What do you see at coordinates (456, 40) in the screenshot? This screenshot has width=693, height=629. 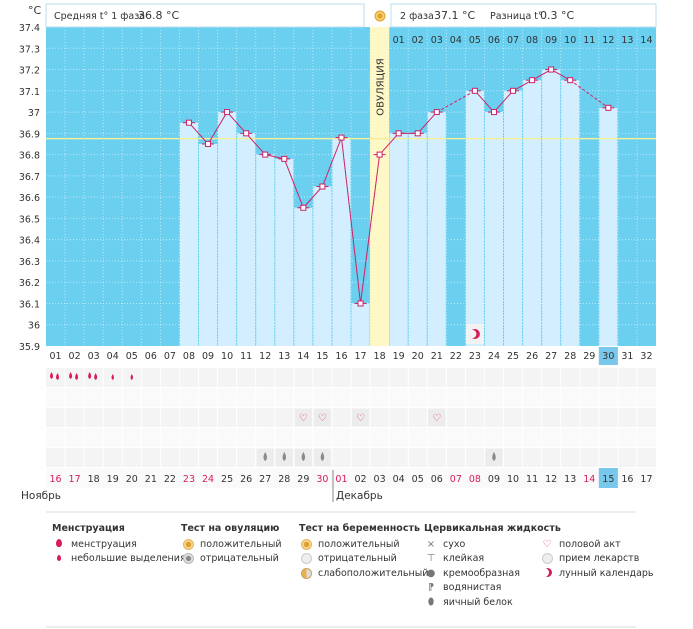 I see `phase2-day-label: 04` at bounding box center [456, 40].